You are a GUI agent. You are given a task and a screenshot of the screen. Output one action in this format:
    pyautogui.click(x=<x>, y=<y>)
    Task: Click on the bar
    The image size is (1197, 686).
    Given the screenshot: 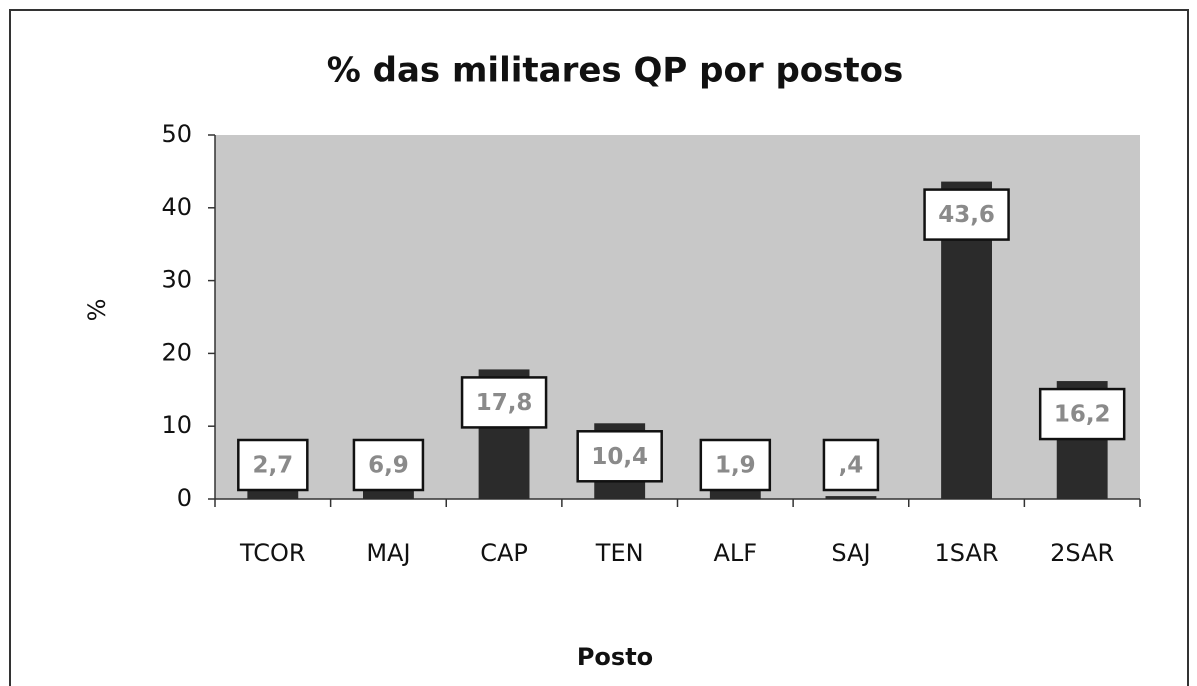 What is the action you would take?
    pyautogui.click(x=851, y=497)
    